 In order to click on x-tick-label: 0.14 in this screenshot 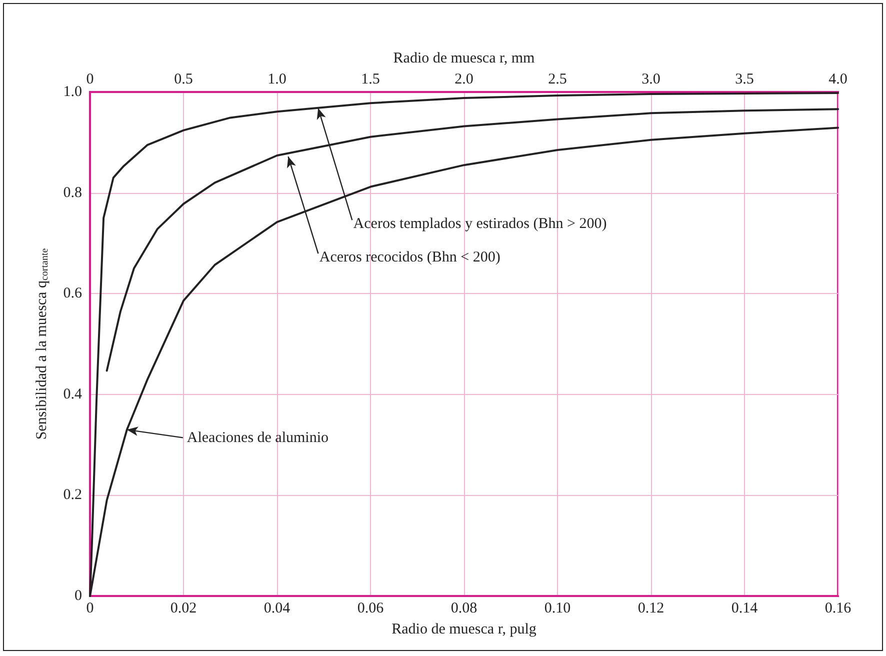, I will do `click(744, 608)`.